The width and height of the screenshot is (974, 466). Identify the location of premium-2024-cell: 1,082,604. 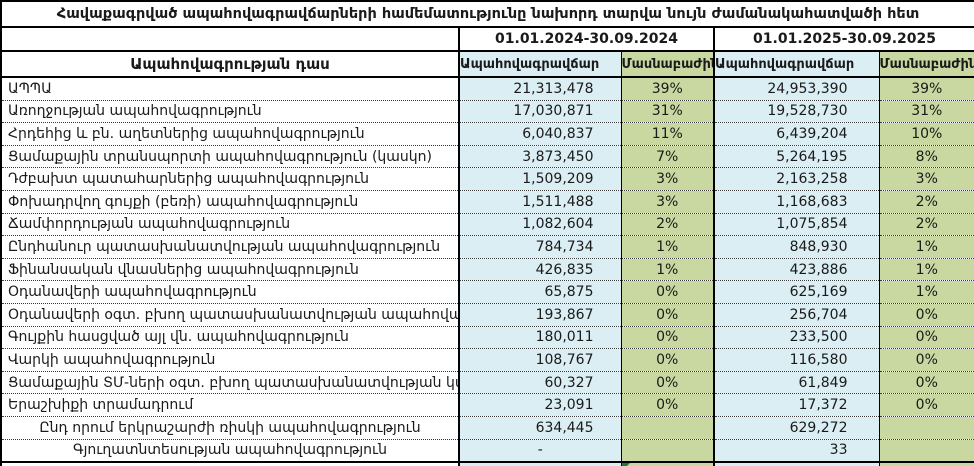
(540, 225).